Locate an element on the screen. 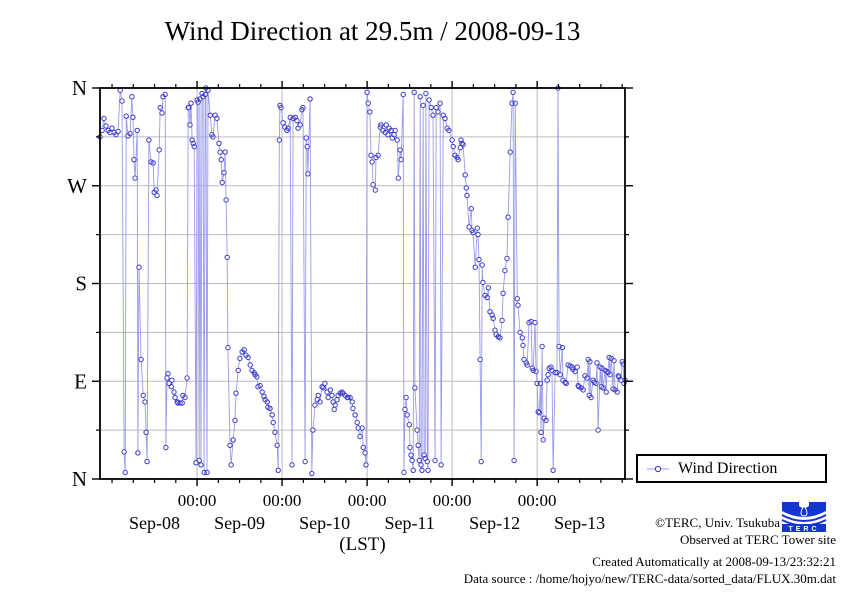 The image size is (842, 595). day-label: Sep-13 is located at coordinates (579, 523).